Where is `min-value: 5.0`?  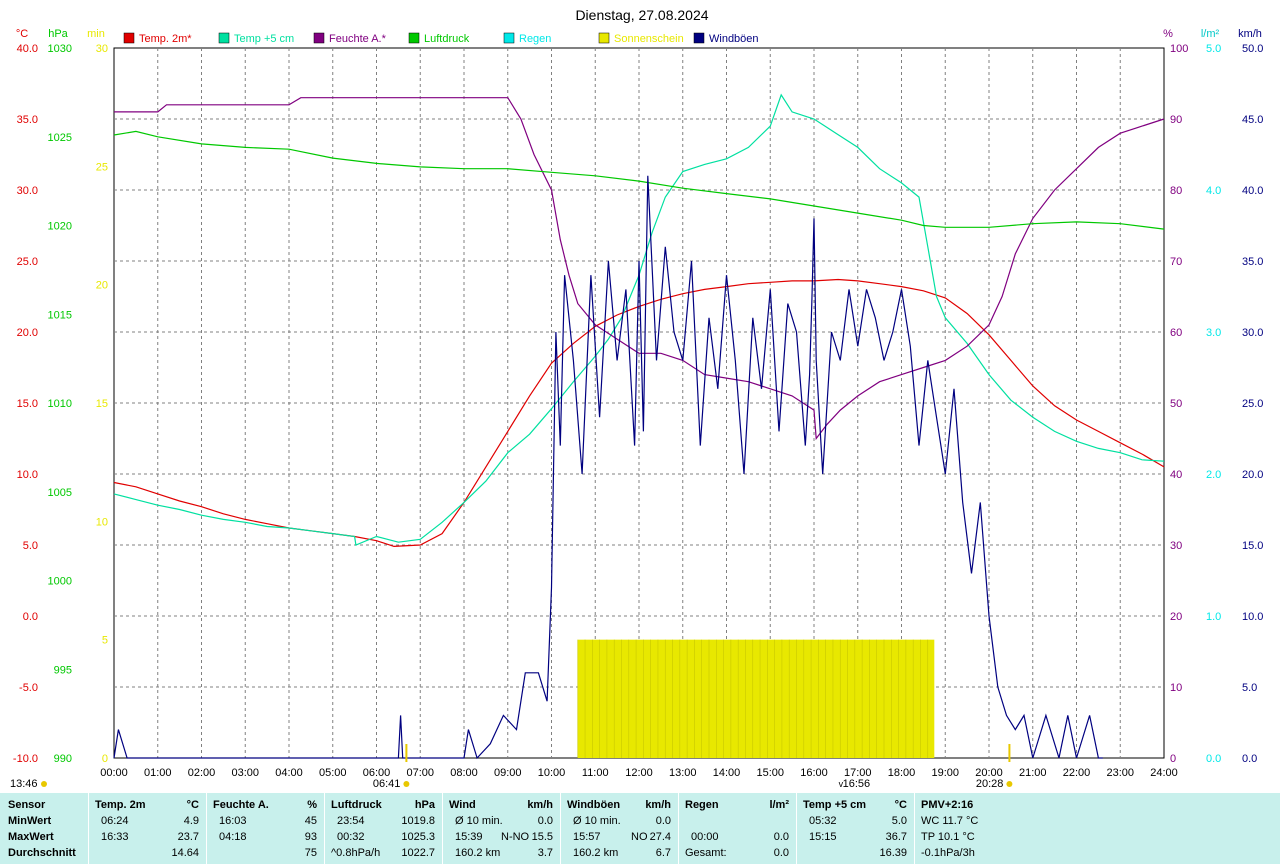 min-value: 5.0 is located at coordinates (899, 821).